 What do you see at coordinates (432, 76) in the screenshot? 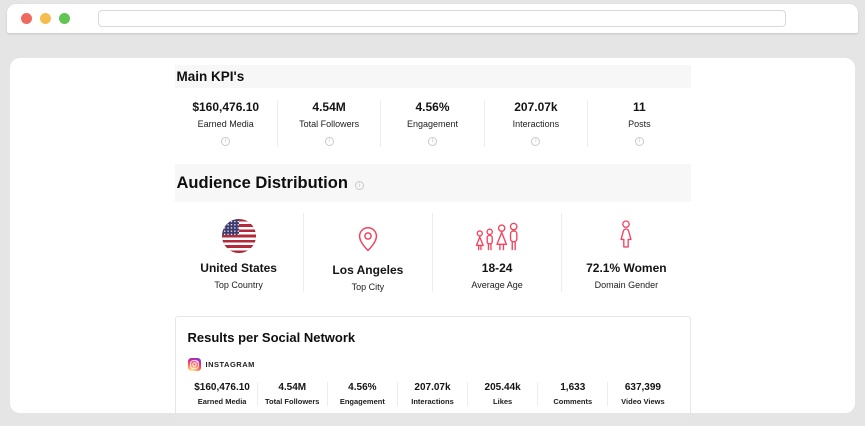
I see `main-kpis-header: Main KPI's` at bounding box center [432, 76].